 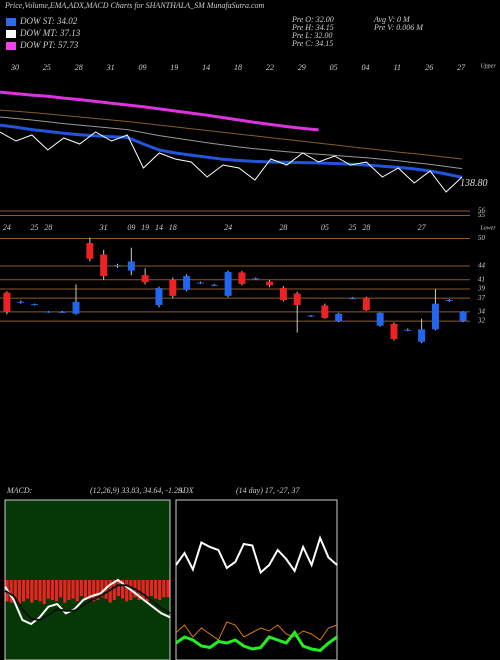 I want to click on info-text: Pre H: 34.15, so click(x=312, y=27).